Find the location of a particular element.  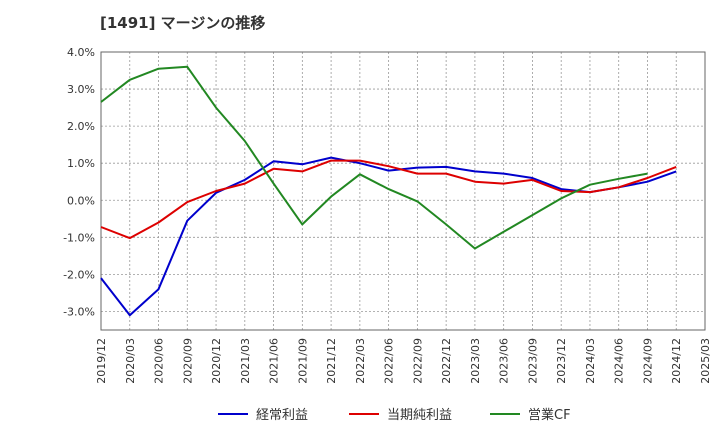

x-tick-label: 2023/06 is located at coordinates (504, 361).